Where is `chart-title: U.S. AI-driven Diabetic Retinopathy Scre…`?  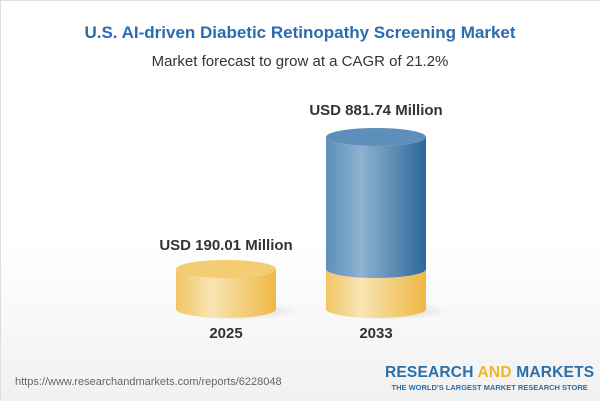 chart-title: U.S. AI-driven Diabetic Retinopathy Scre… is located at coordinates (300, 32).